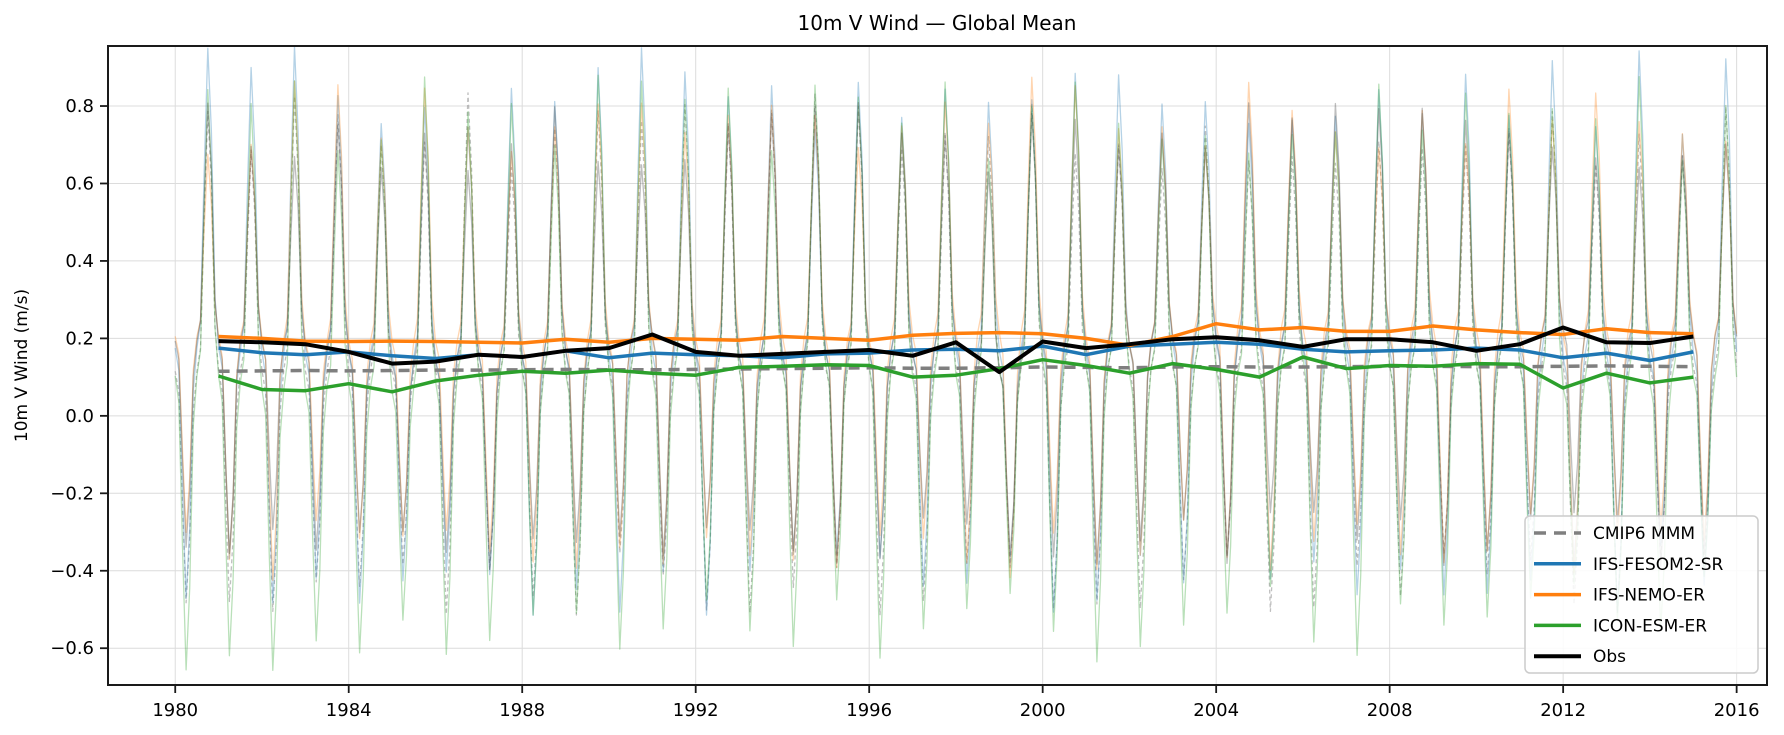 This screenshot has height=735, width=1784. Describe the element at coordinates (1609, 657) in the screenshot. I see `legend-label: Obs` at that location.